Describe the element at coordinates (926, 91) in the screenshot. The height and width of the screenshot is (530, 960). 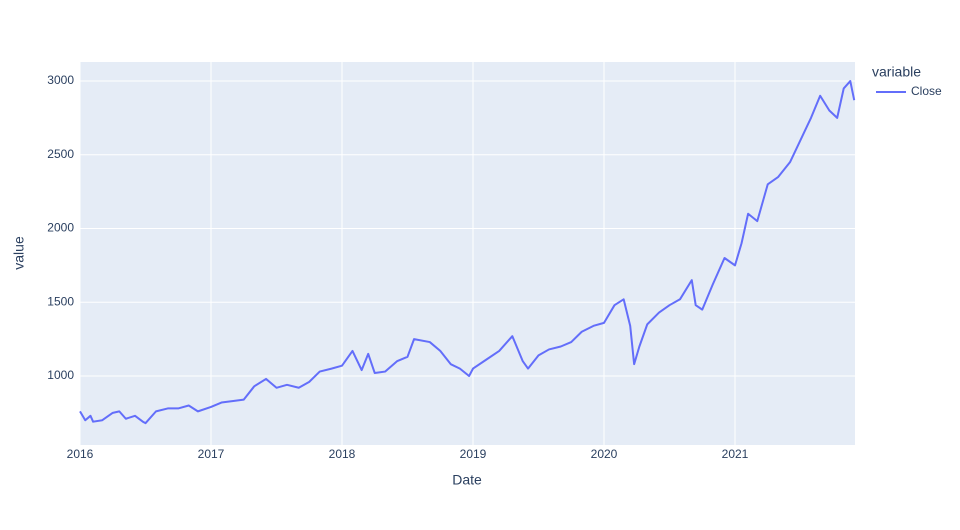
I see `legend-label: Close` at that location.